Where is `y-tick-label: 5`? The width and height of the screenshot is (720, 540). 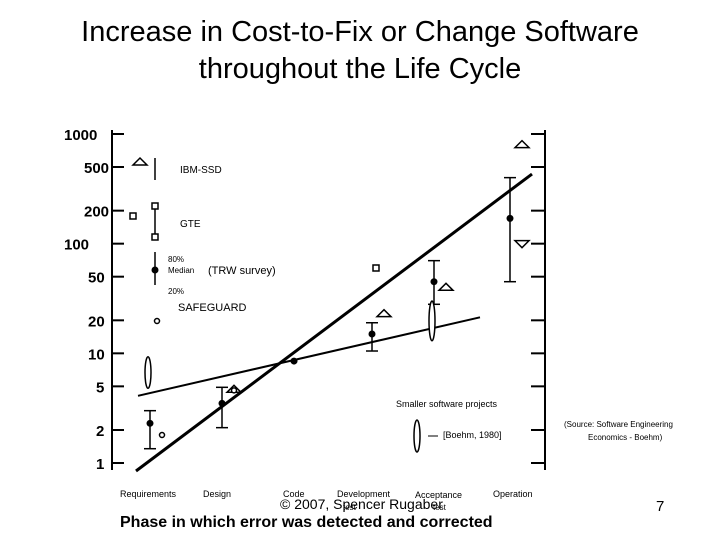
y-tick-label: 5 is located at coordinates (100, 387).